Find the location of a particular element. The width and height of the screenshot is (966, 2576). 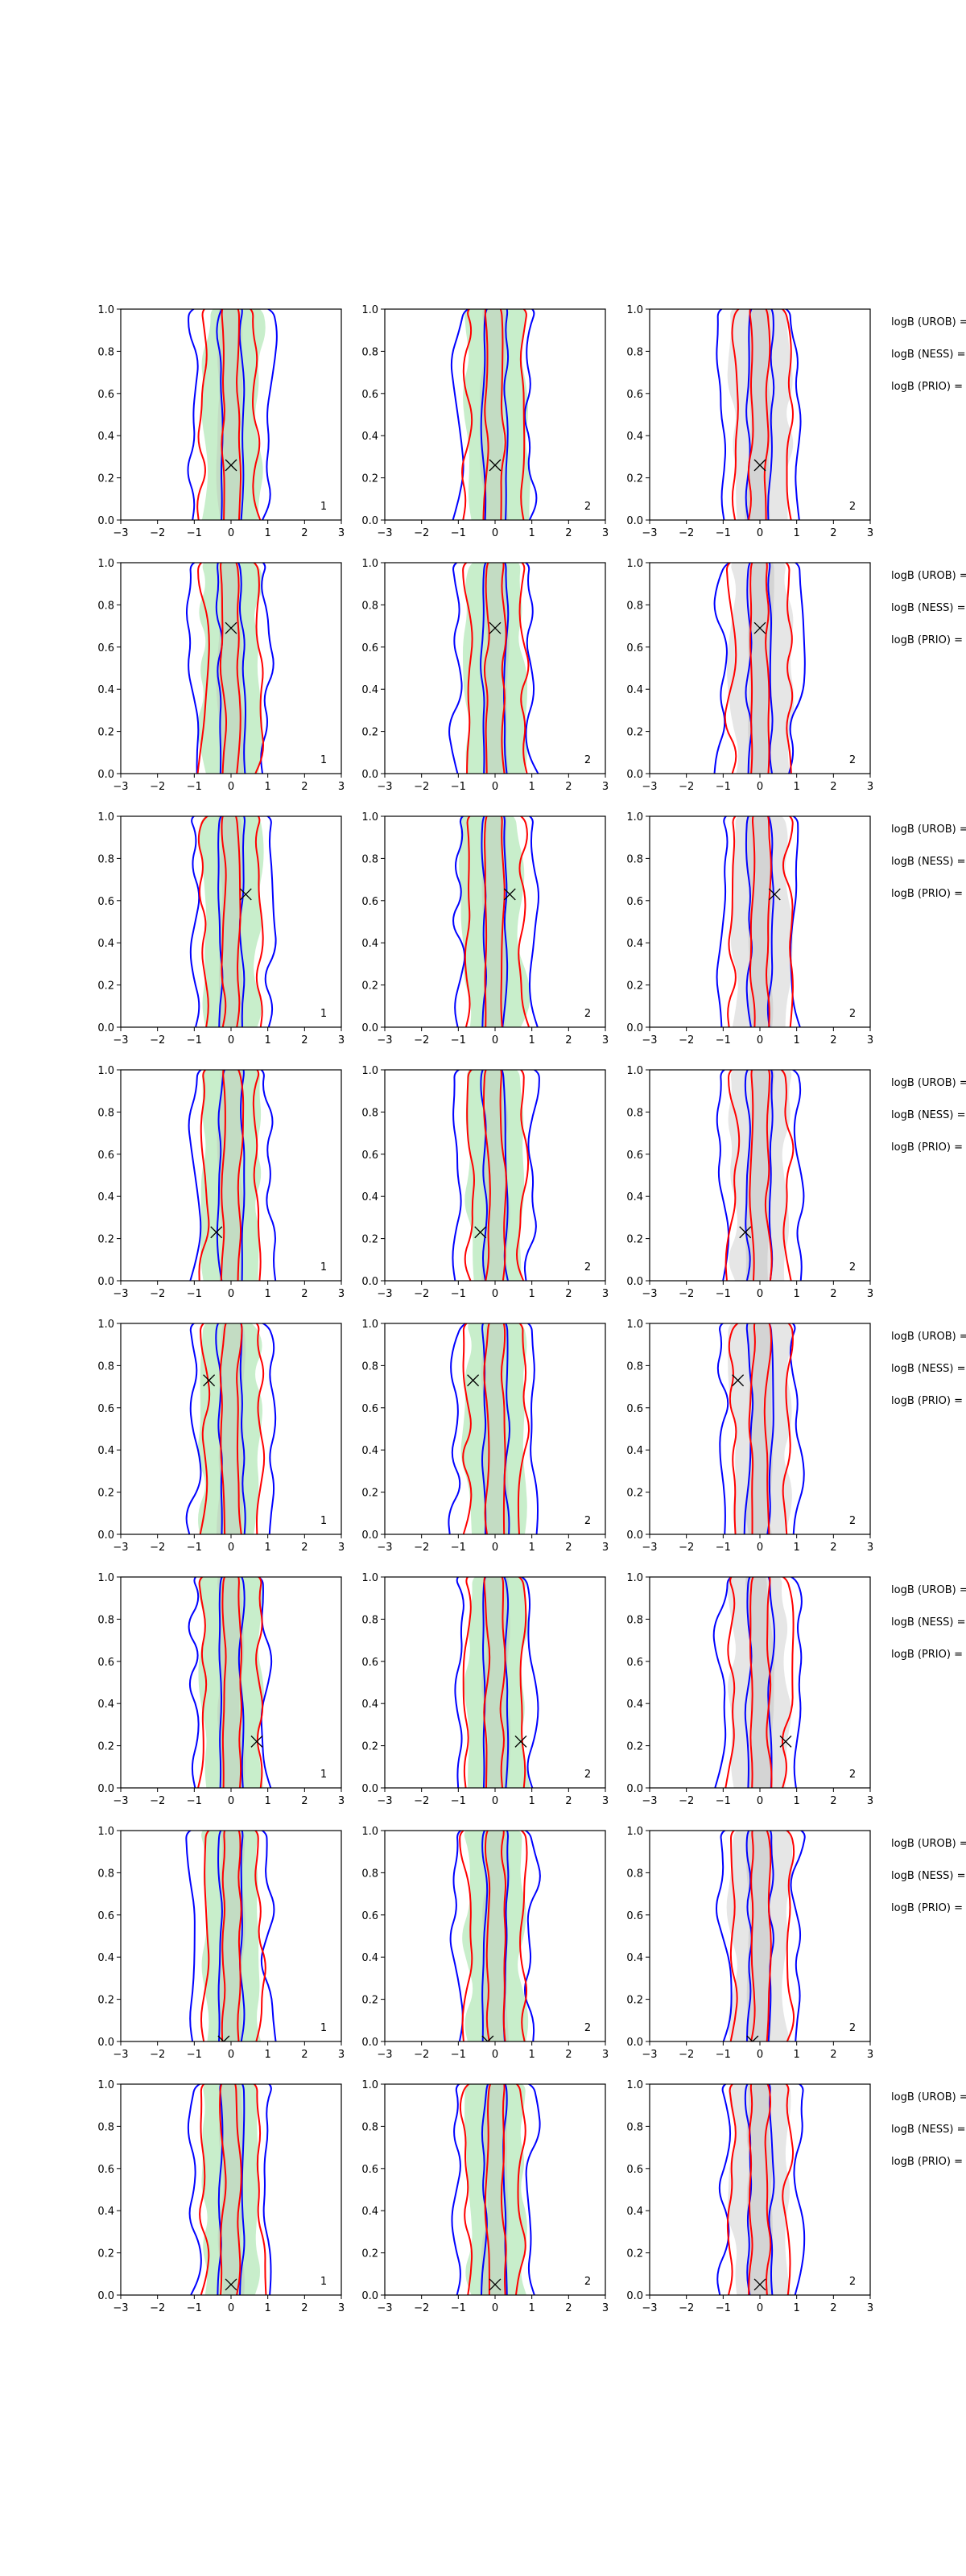

y-tick-label: 0.0 is located at coordinates (634, 521).